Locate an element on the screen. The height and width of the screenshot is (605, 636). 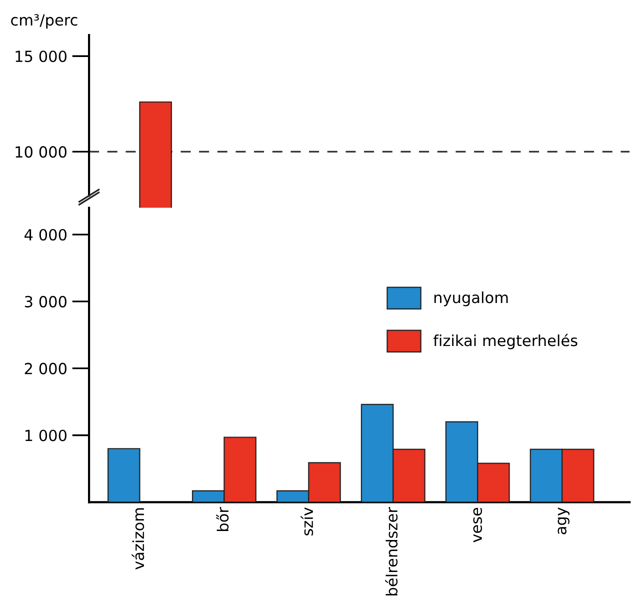
x-tick-label: bélrendszer is located at coordinates (391, 551).